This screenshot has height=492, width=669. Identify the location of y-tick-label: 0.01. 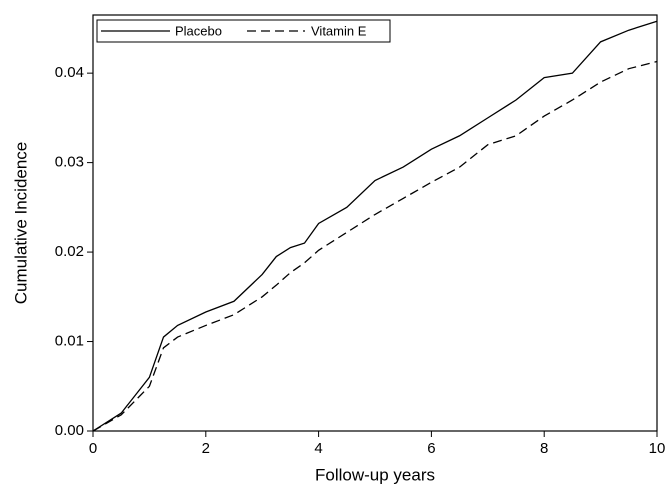
(69, 341).